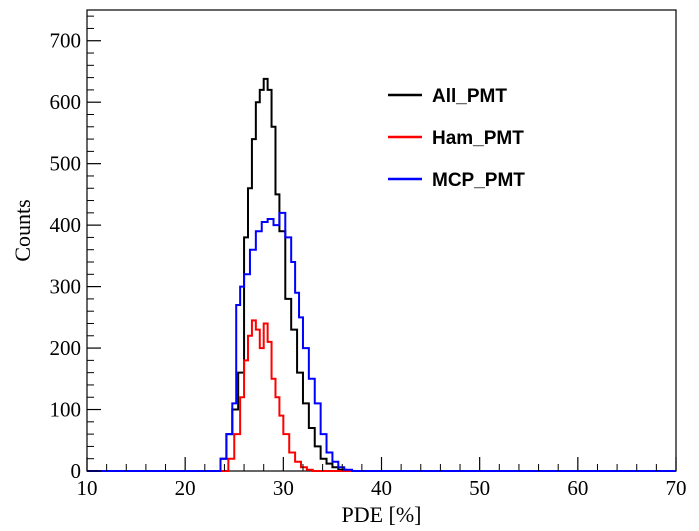 This screenshot has width=699, height=531. Describe the element at coordinates (66, 41) in the screenshot. I see `y-tick-label: 700` at that location.